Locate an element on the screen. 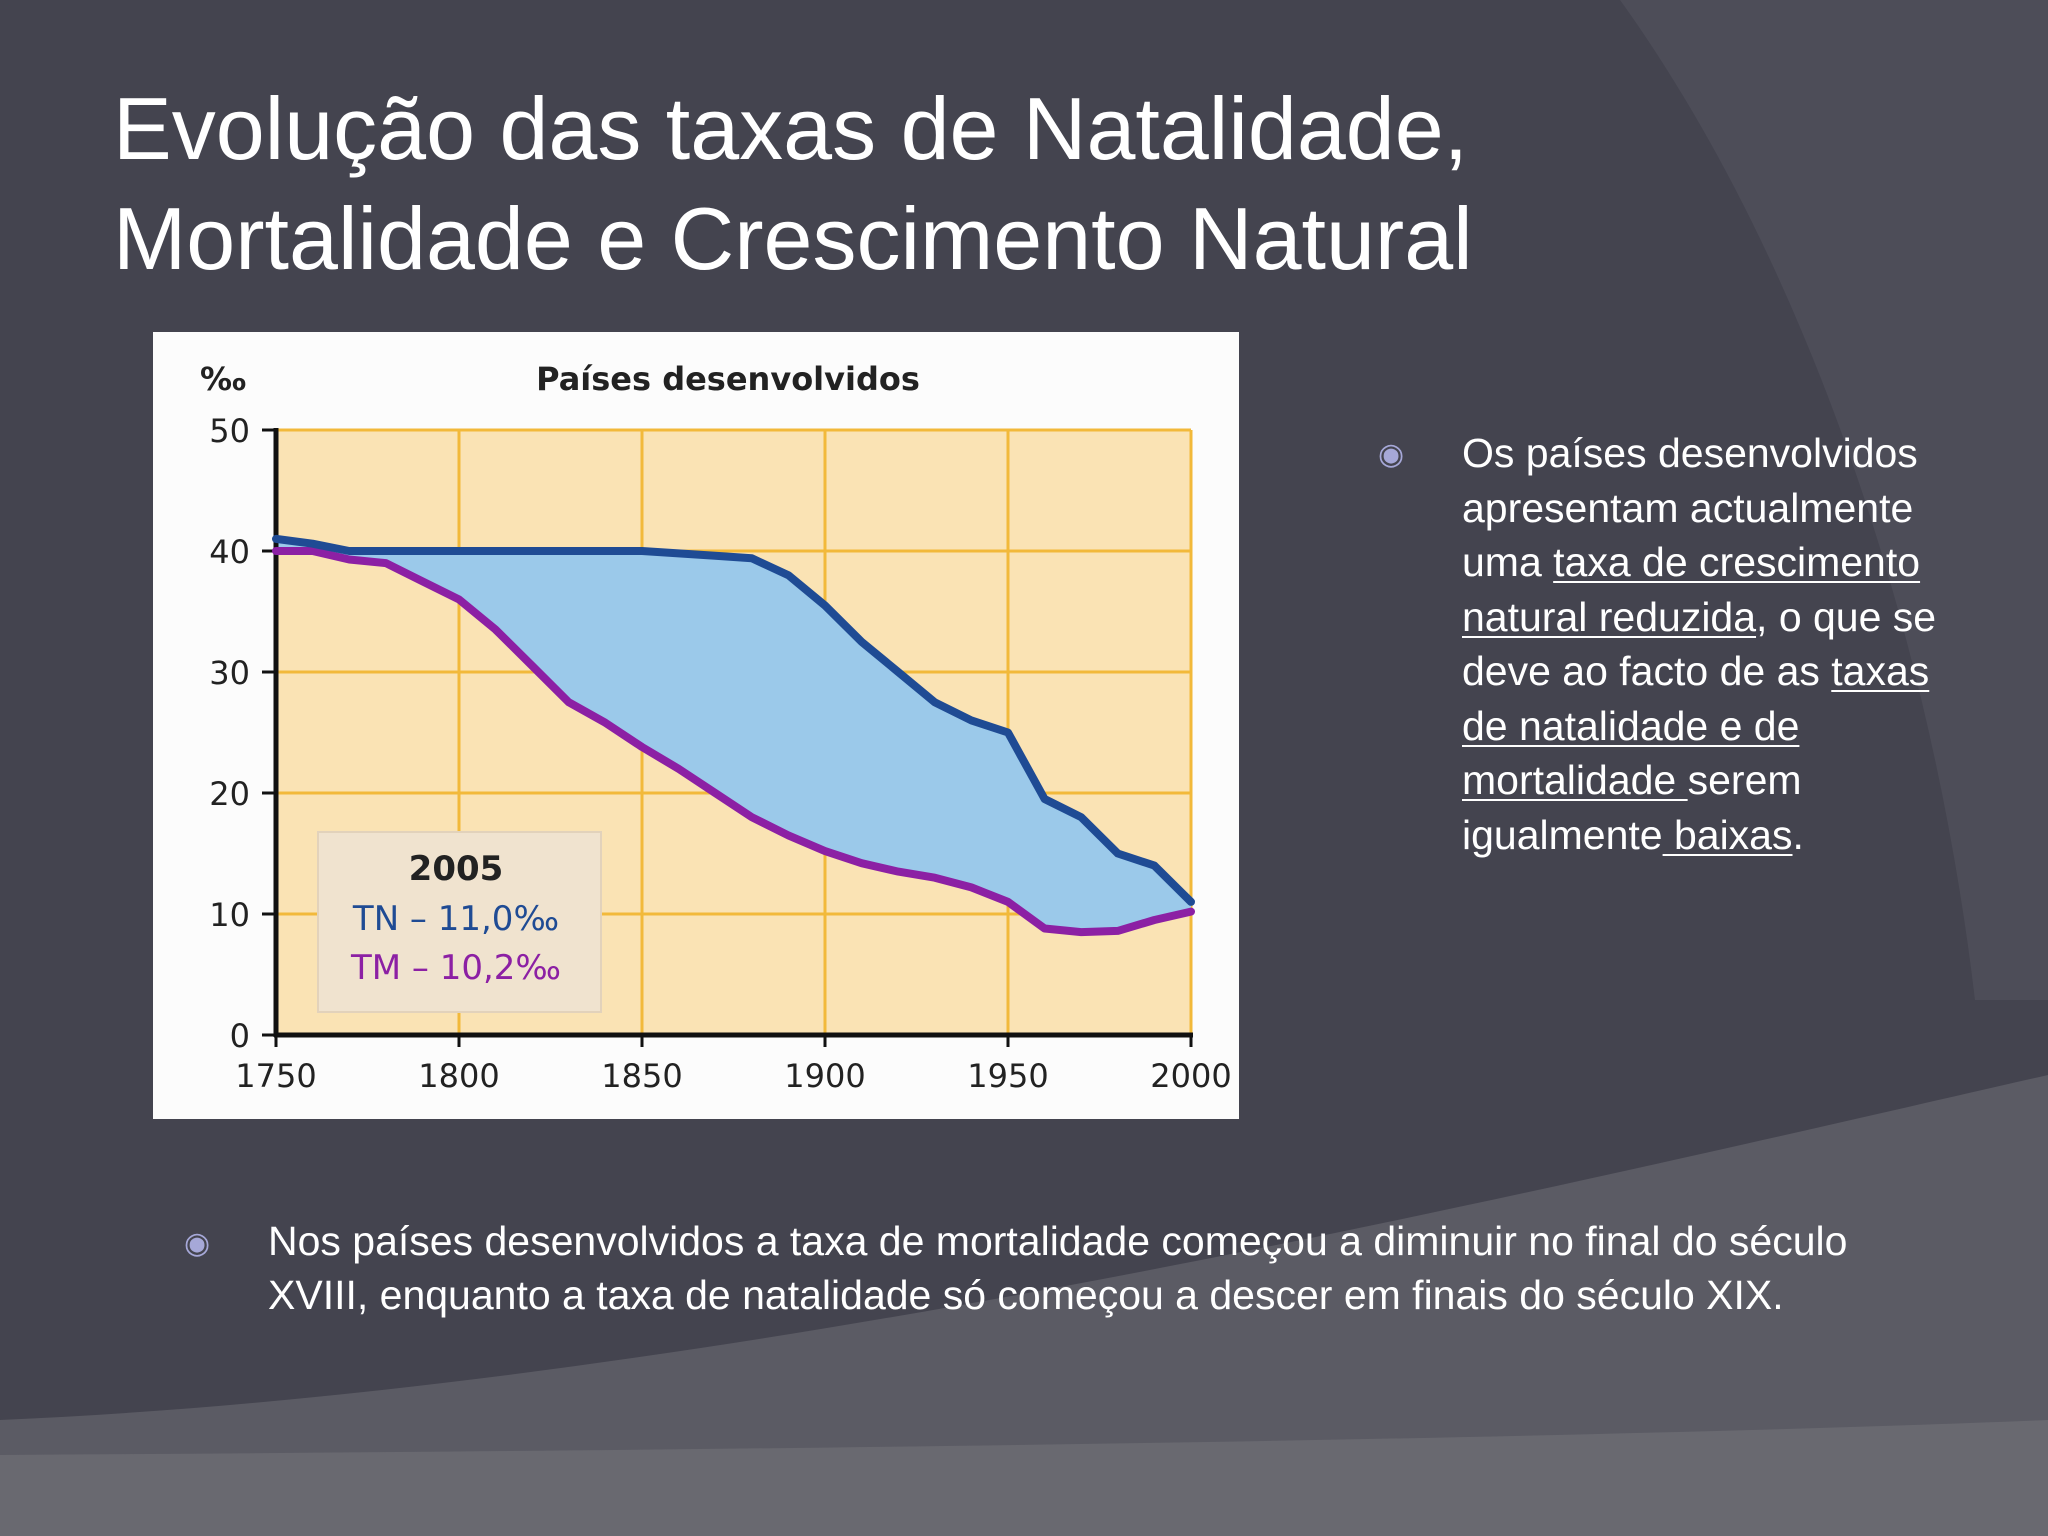 This screenshot has width=2048, height=1536. y-tick-label-2: 20 is located at coordinates (229, 794).